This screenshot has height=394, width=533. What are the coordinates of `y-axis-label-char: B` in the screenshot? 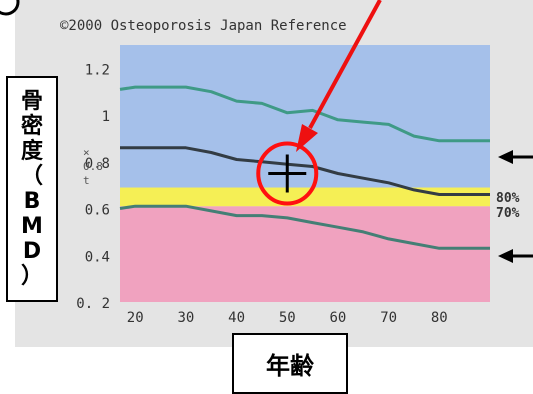 It's located at (32, 201).